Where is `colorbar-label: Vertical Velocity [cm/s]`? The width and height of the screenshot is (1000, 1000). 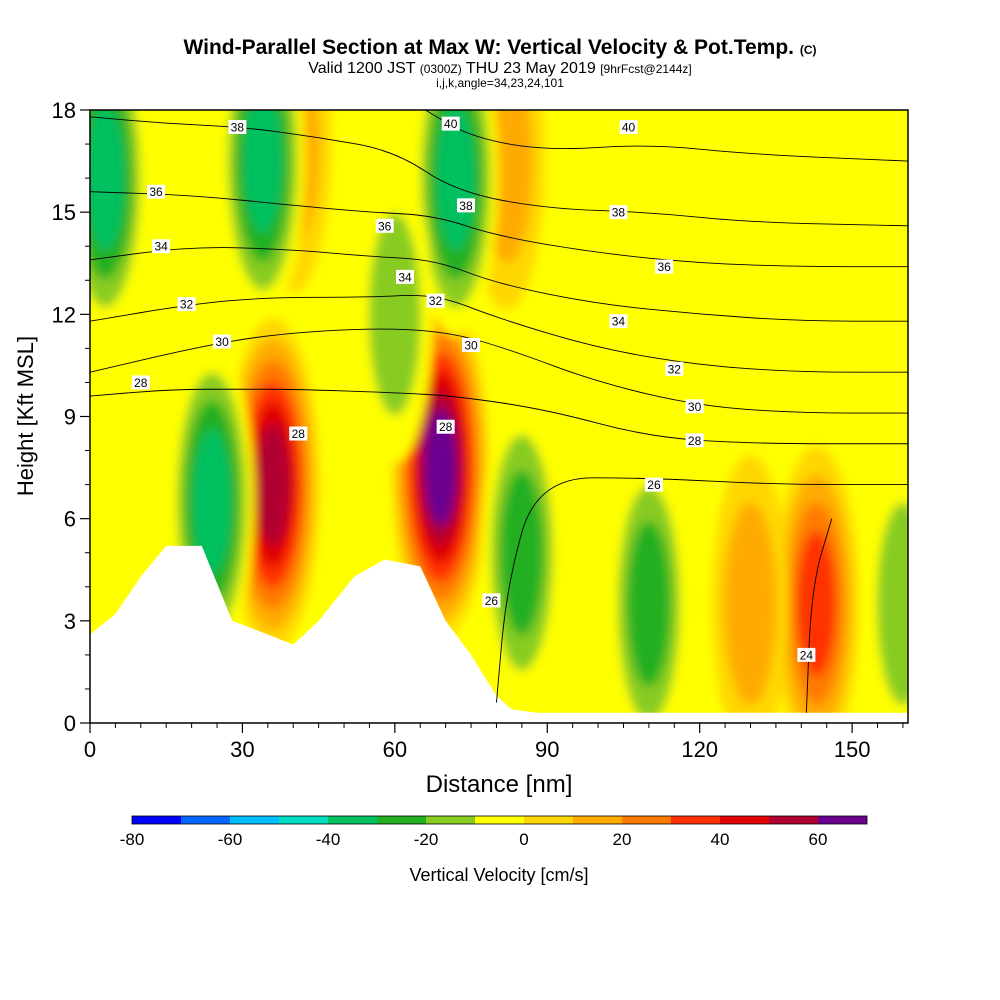 colorbar-label: Vertical Velocity [cm/s] is located at coordinates (498, 875).